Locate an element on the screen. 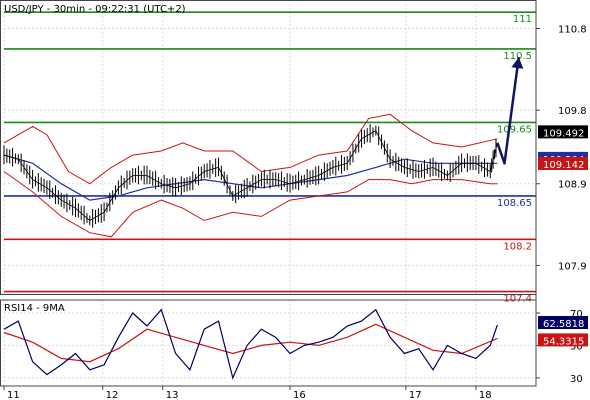 This screenshot has height=400, width=590. price-badge-2: 109.142 is located at coordinates (563, 163).